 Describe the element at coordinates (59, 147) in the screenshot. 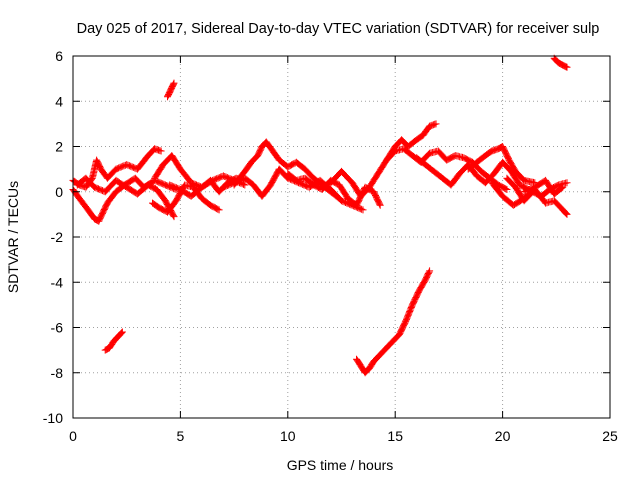

I see `y-tick-label: 2` at that location.